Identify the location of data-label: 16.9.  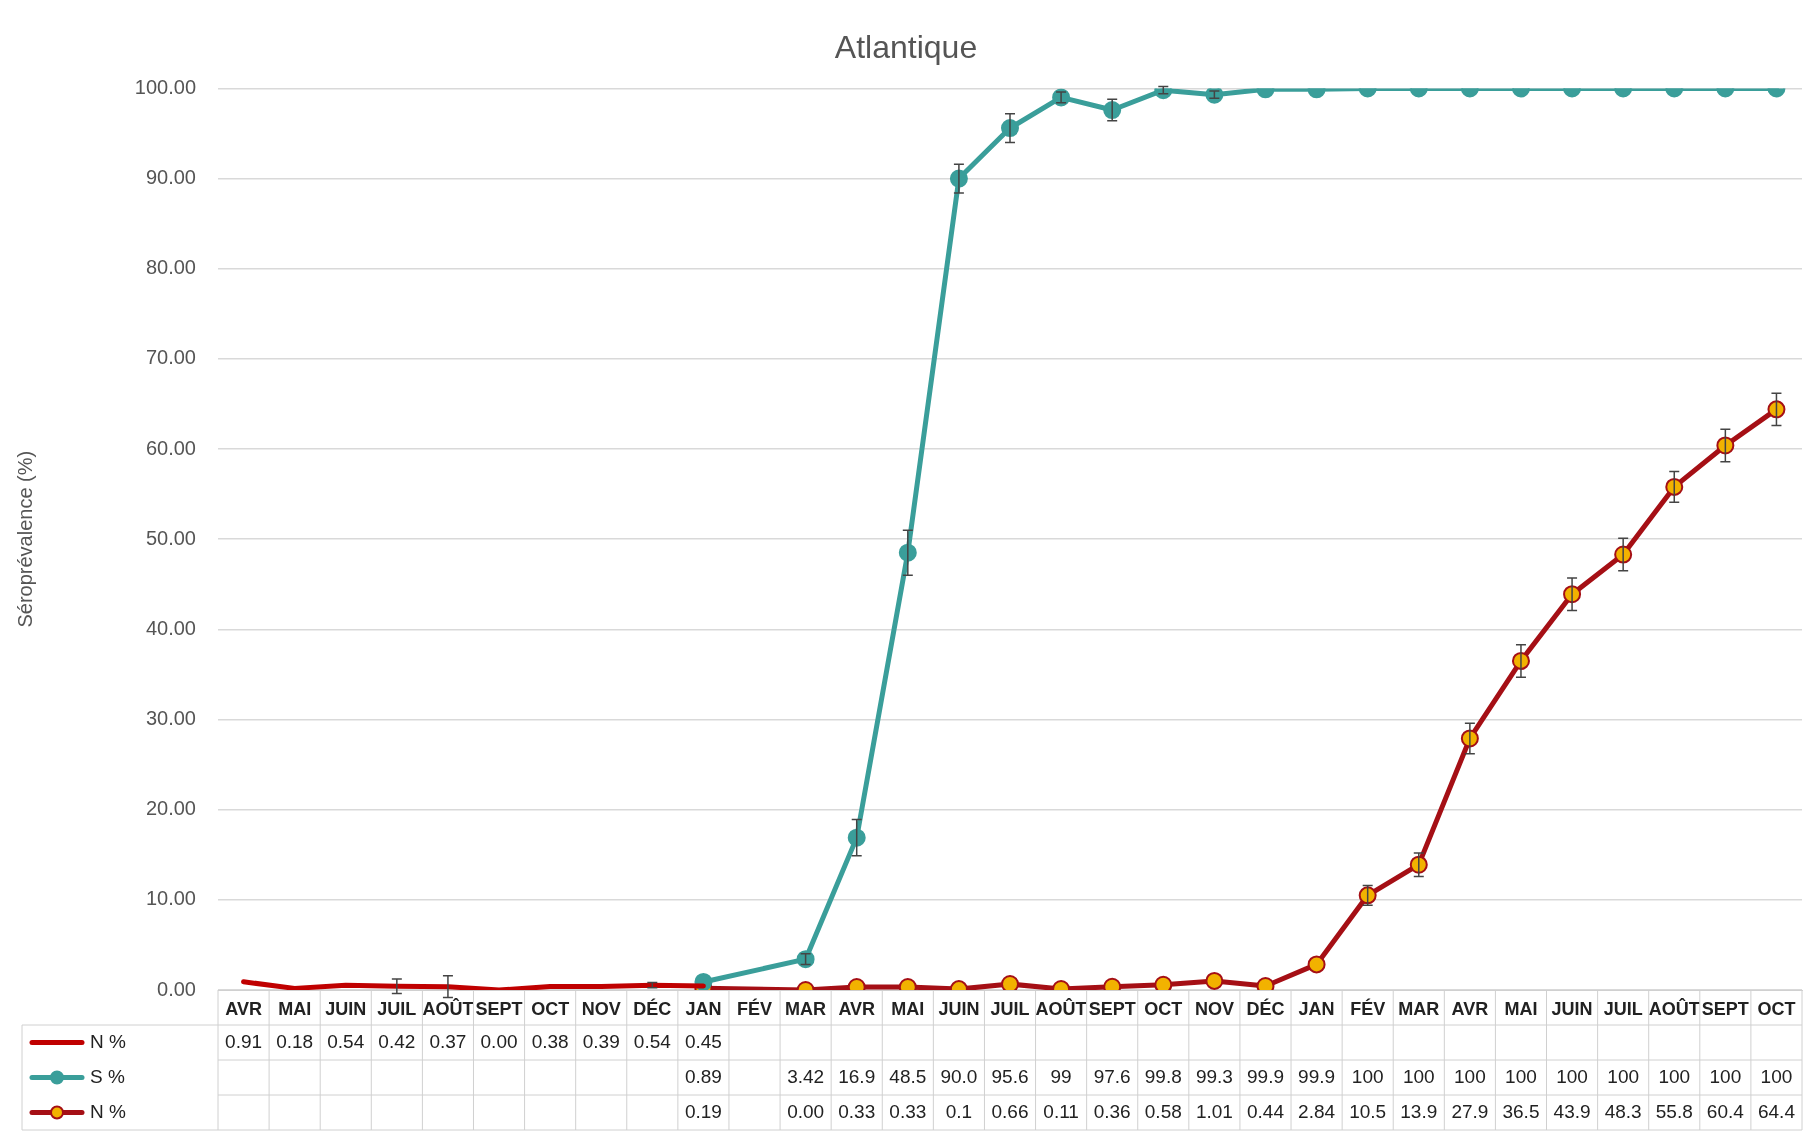
(857, 1076).